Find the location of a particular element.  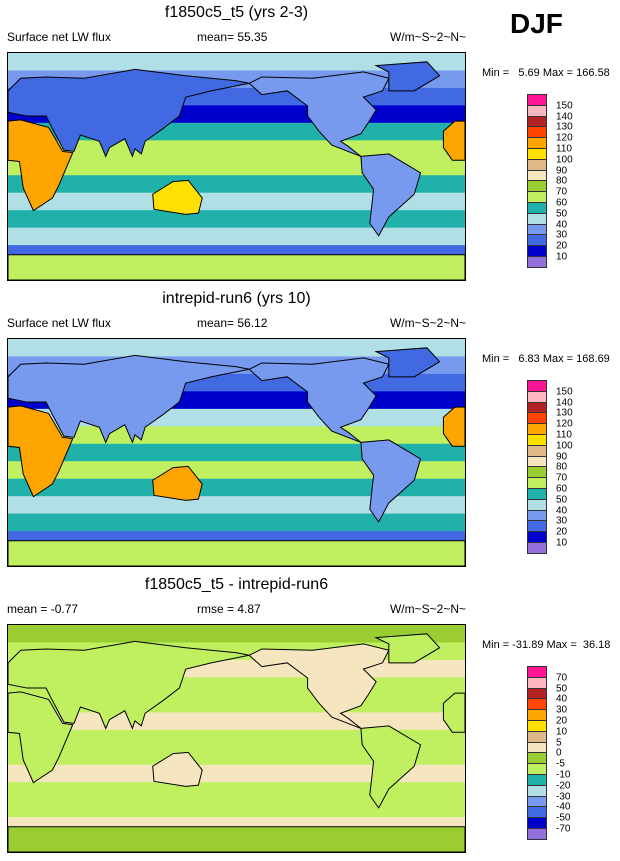

min-max-label: Min = 5.69 Max = 166.58 is located at coordinates (546, 73).